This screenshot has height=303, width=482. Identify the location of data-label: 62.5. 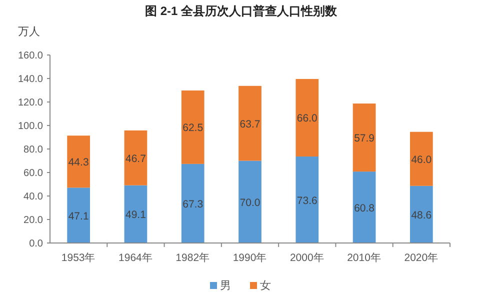
(193, 128).